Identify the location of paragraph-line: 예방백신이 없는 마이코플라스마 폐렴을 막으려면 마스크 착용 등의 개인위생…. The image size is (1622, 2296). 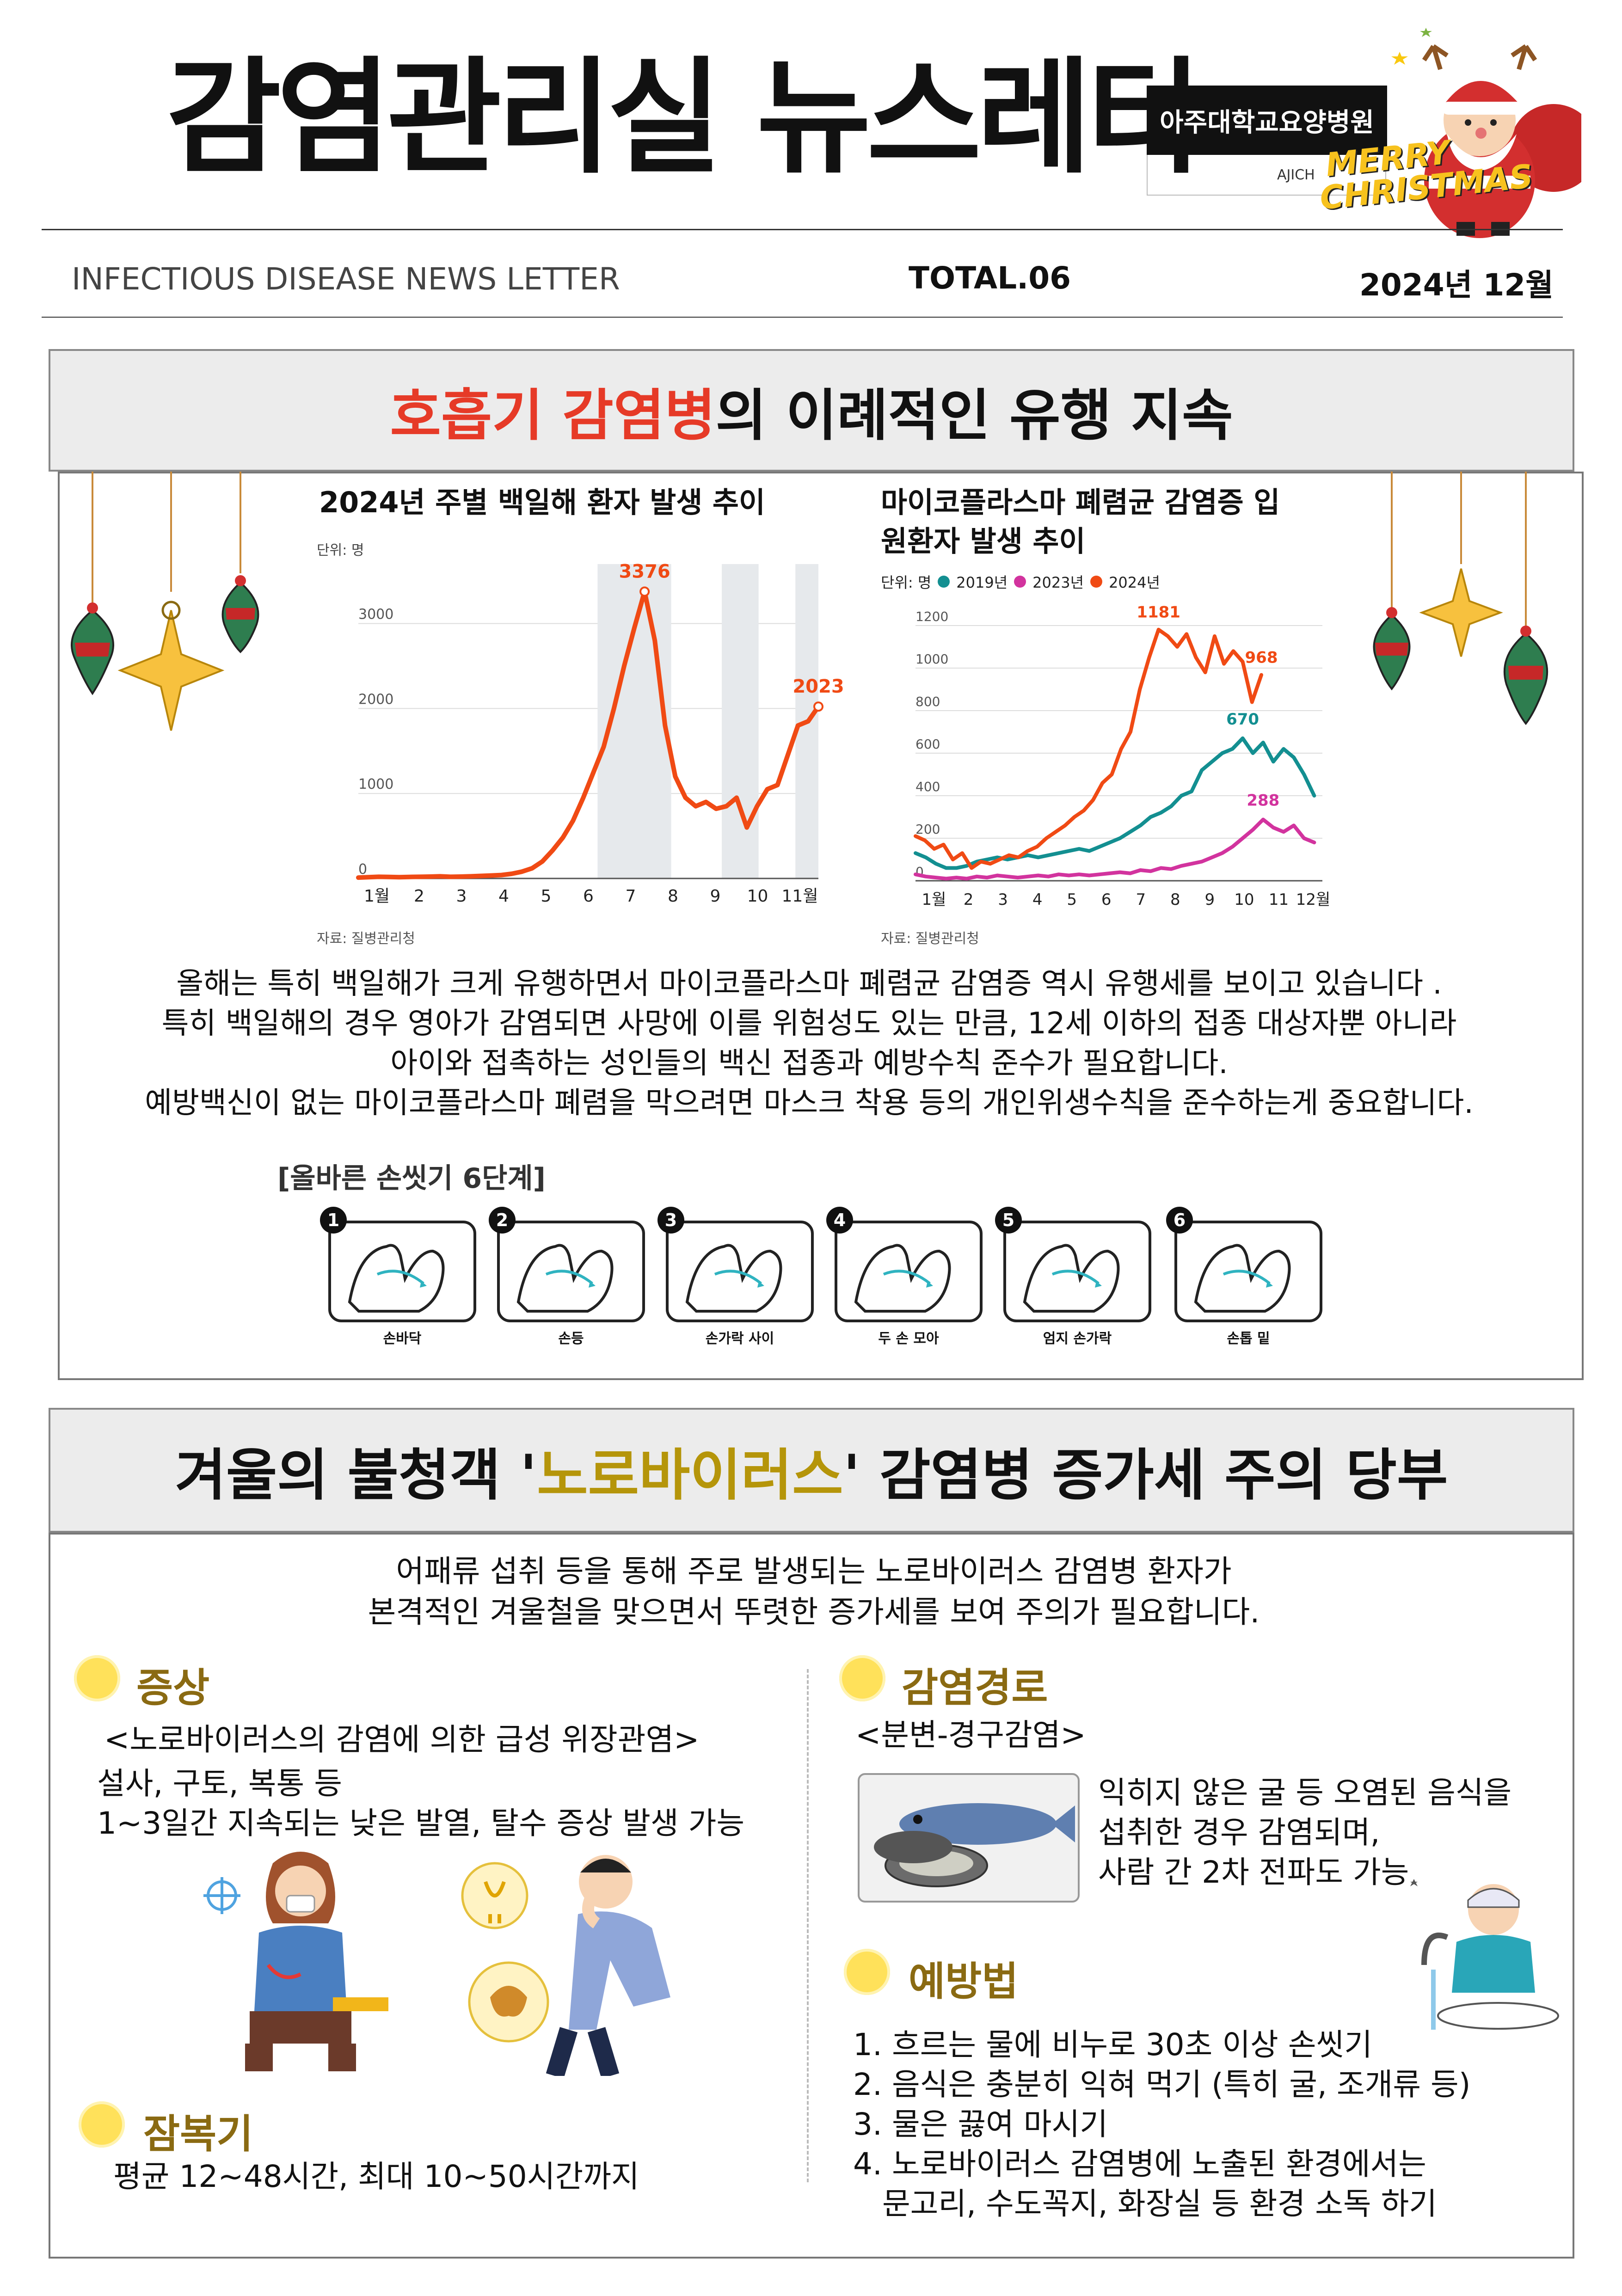
(809, 1103).